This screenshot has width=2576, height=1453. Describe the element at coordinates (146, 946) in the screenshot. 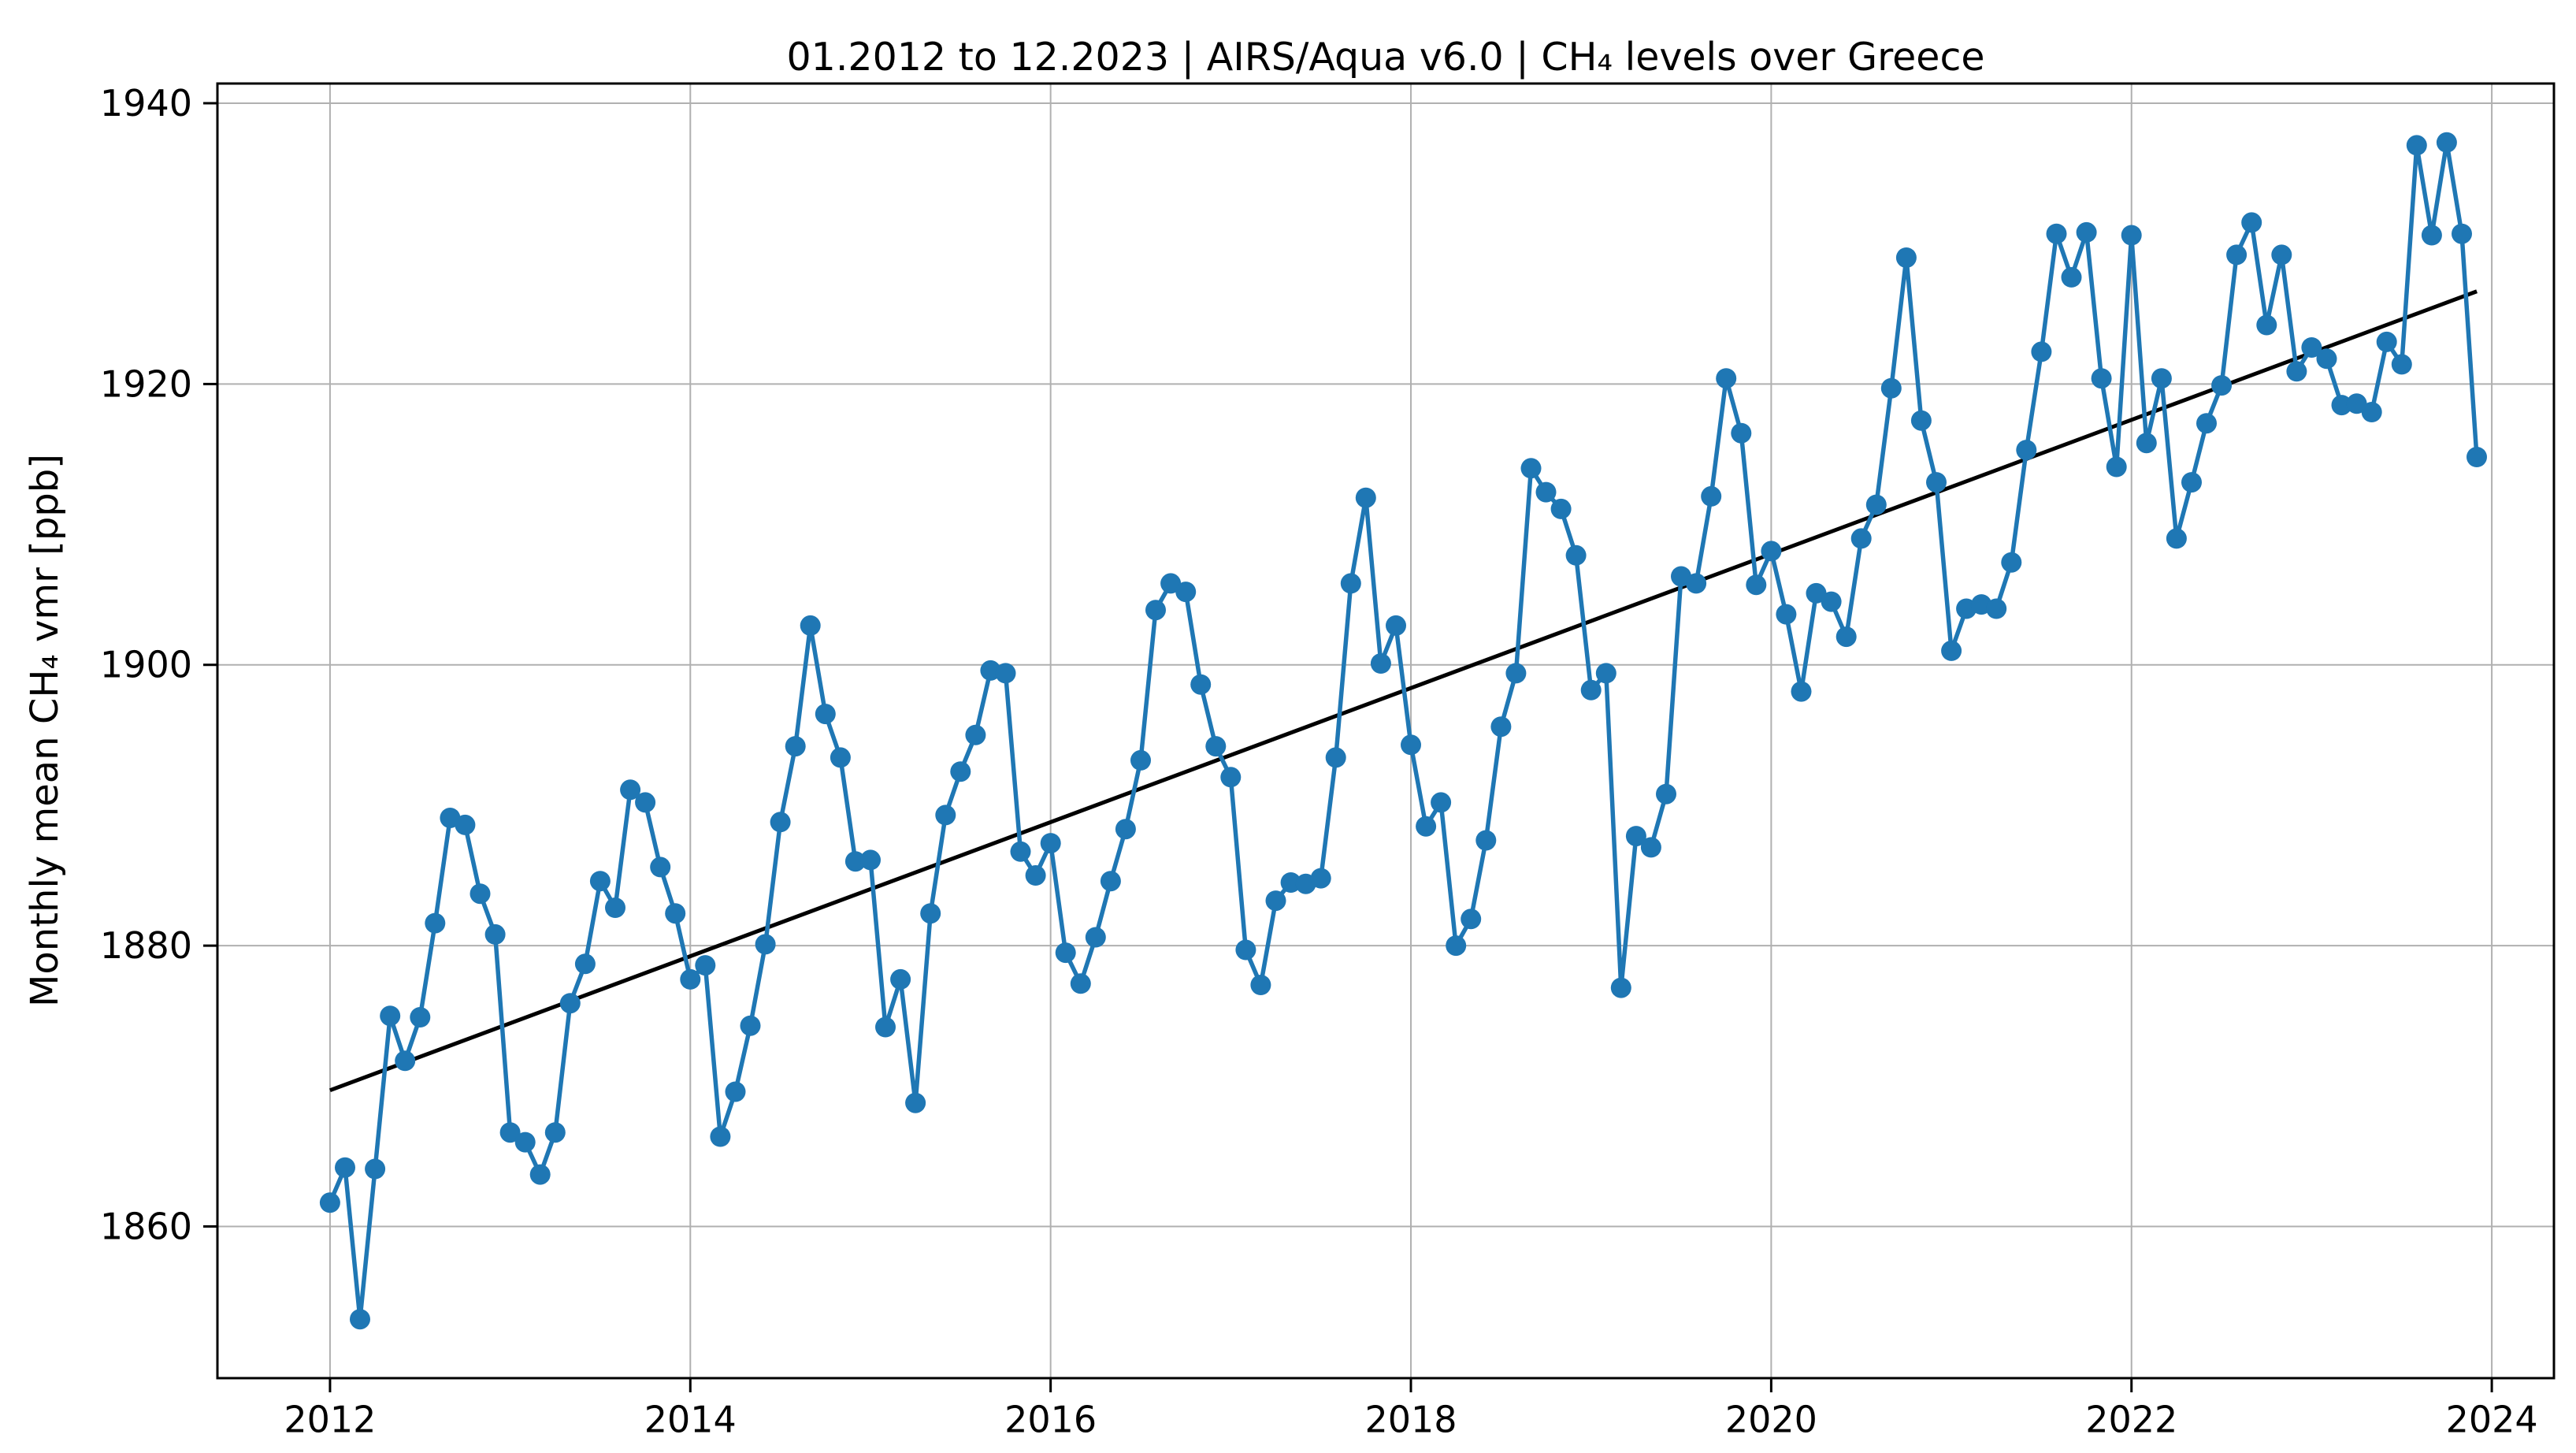

I see `y-tick-label: 1880` at that location.